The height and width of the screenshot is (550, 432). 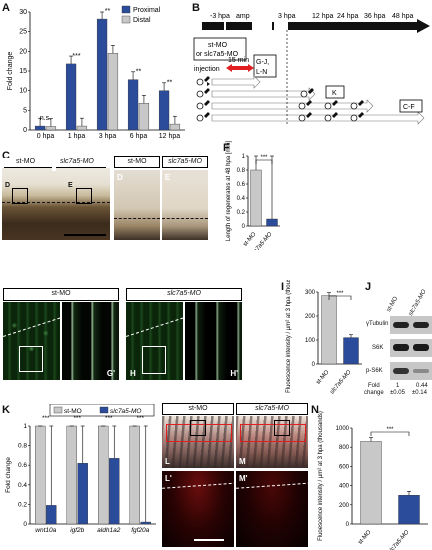 What do you see at coordinates (46, 136) in the screenshot?
I see `x-tick-label: 0 hpa` at bounding box center [46, 136].